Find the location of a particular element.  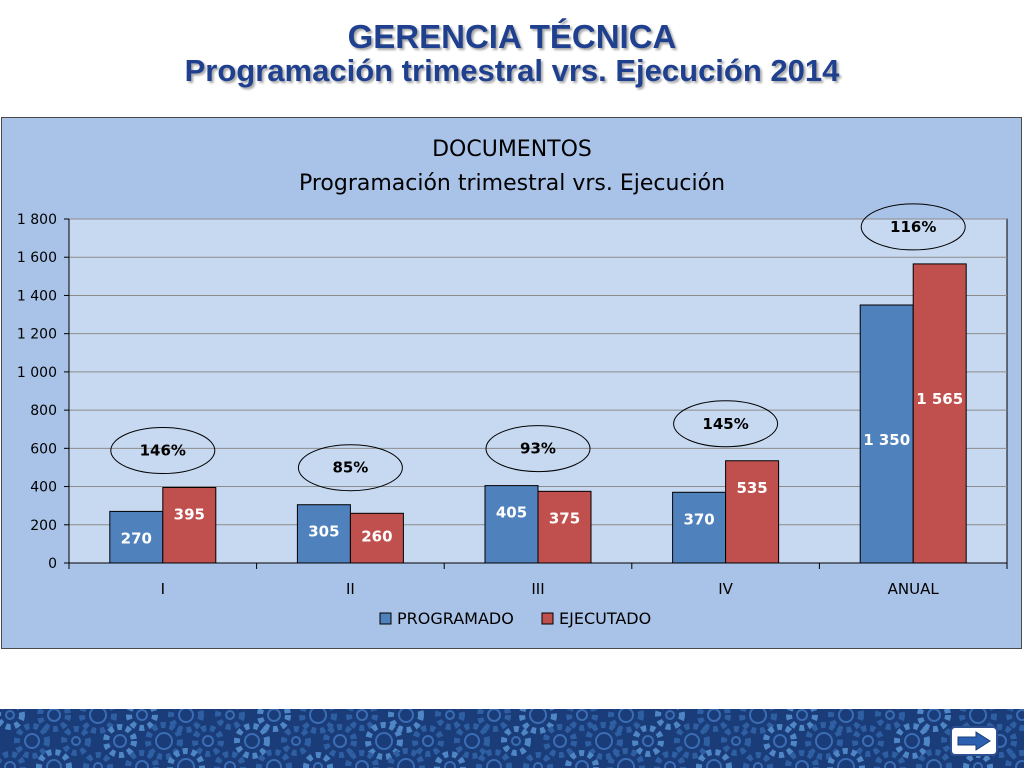

bar-data-label: 305 is located at coordinates (323, 532).